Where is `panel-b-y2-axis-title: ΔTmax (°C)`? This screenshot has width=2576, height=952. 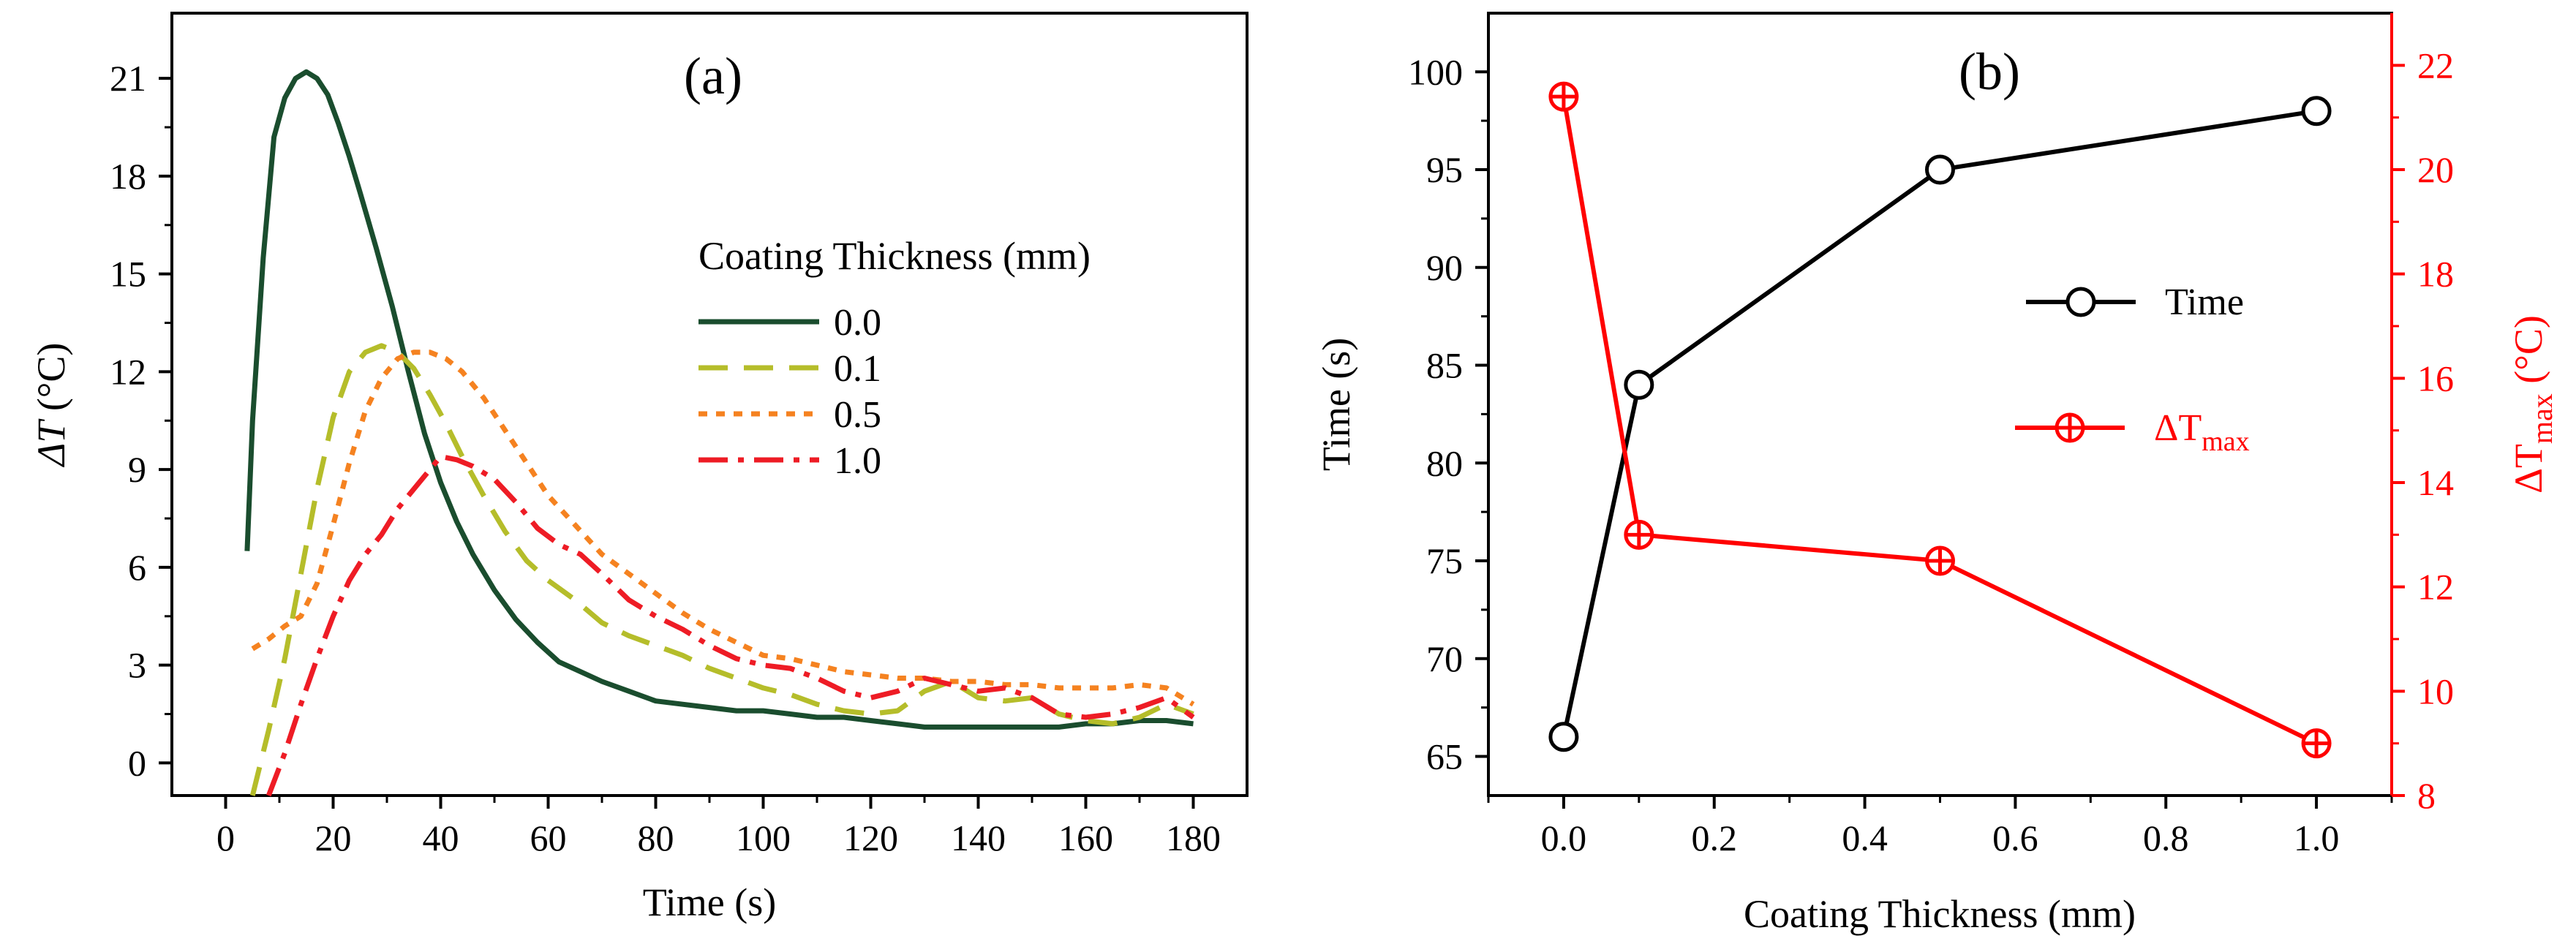 panel-b-y2-axis-title: ΔTmax (°C) is located at coordinates (2532, 405).